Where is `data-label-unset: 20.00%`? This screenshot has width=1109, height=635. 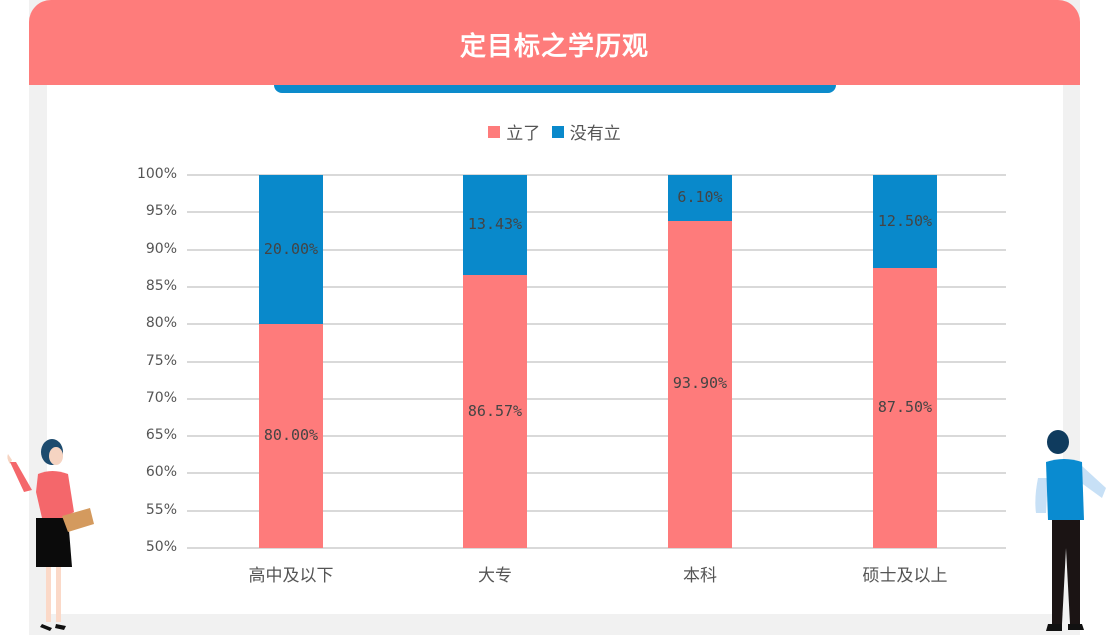
data-label-unset: 20.00% is located at coordinates (291, 248).